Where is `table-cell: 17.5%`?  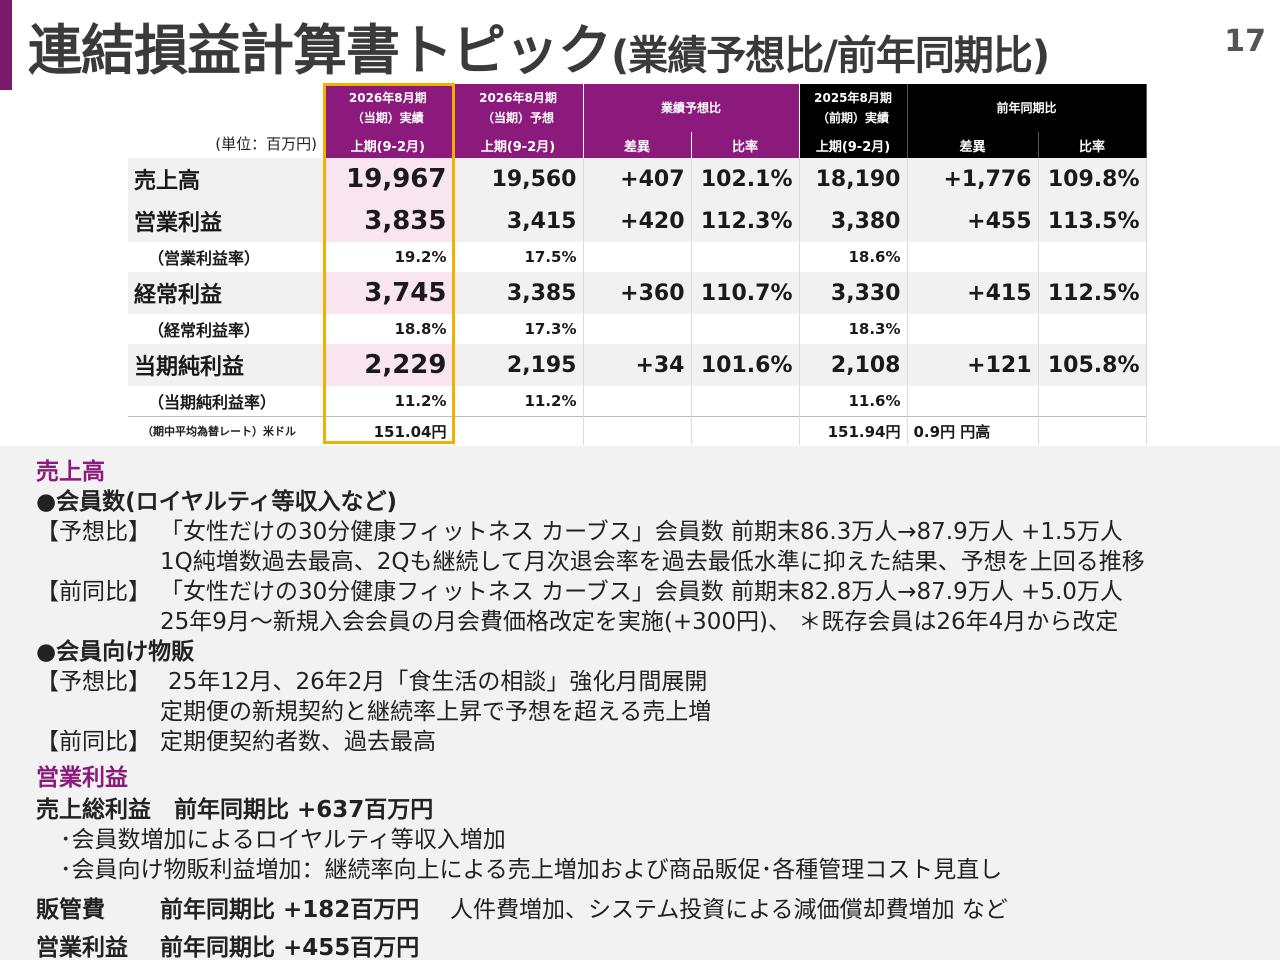
table-cell: 17.5% is located at coordinates (518, 257).